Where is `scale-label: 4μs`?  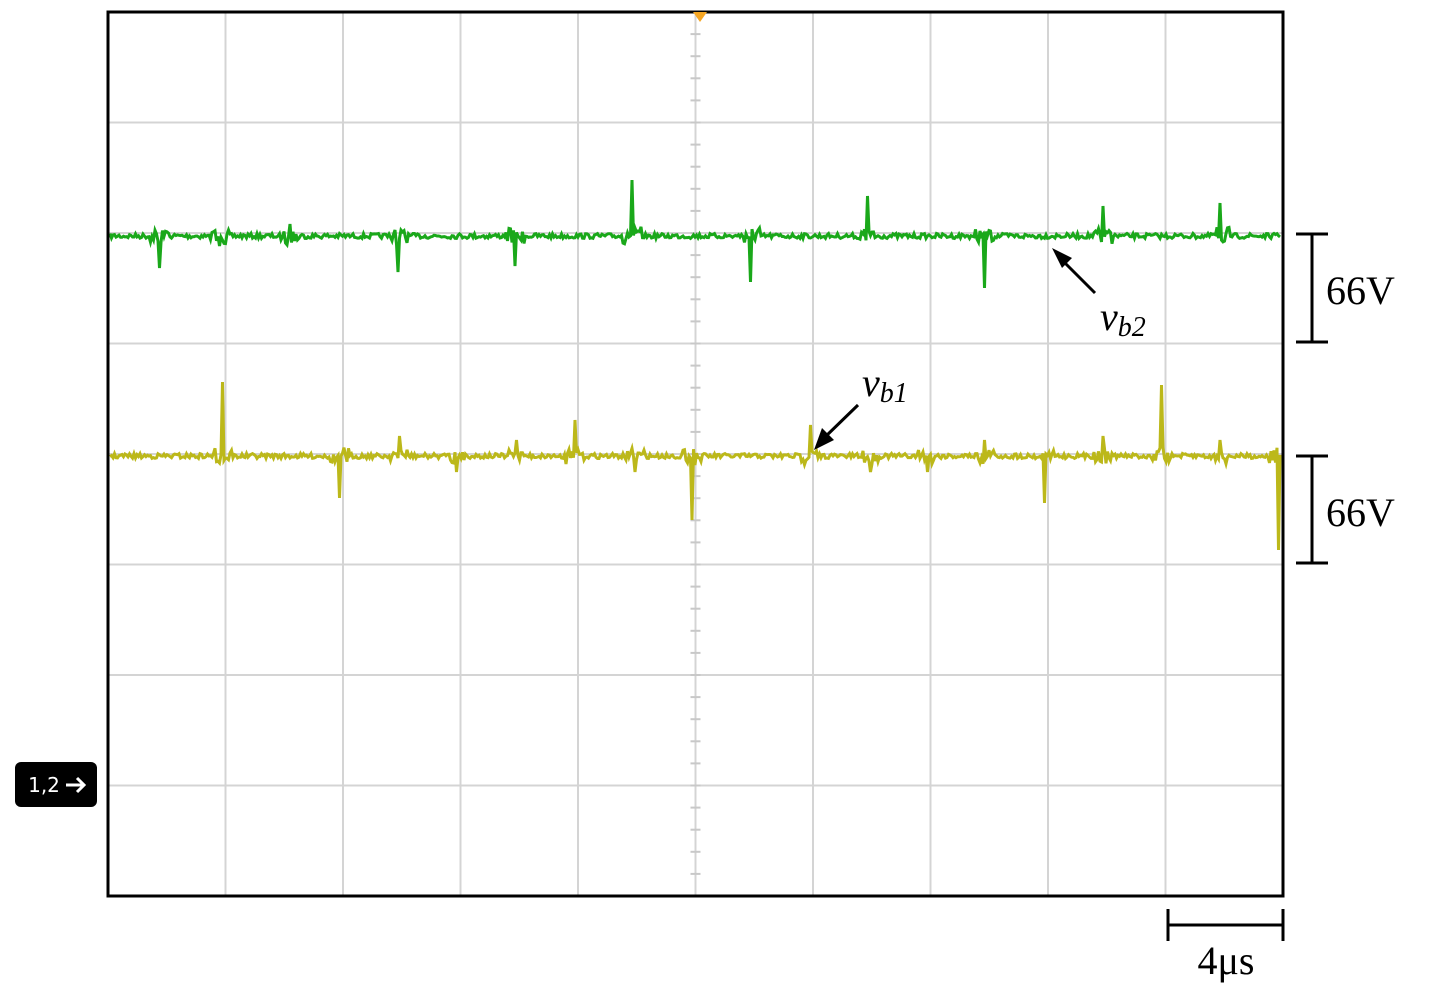
scale-label: 4μs is located at coordinates (1225, 960).